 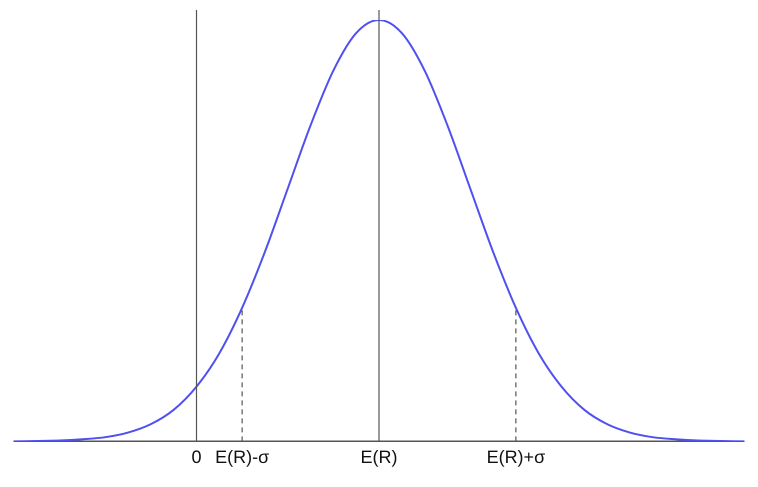 What do you see at coordinates (516, 457) in the screenshot?
I see `x-tick-label: E(R)+σ` at bounding box center [516, 457].